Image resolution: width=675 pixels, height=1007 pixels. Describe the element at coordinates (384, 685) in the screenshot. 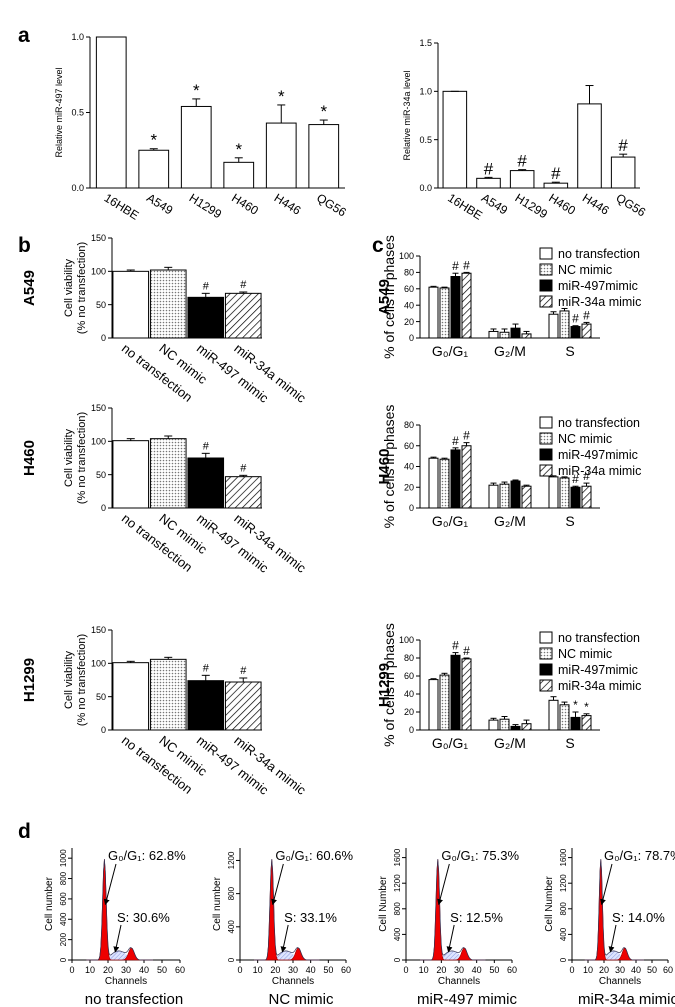

I see `row-label: H1299` at that location.